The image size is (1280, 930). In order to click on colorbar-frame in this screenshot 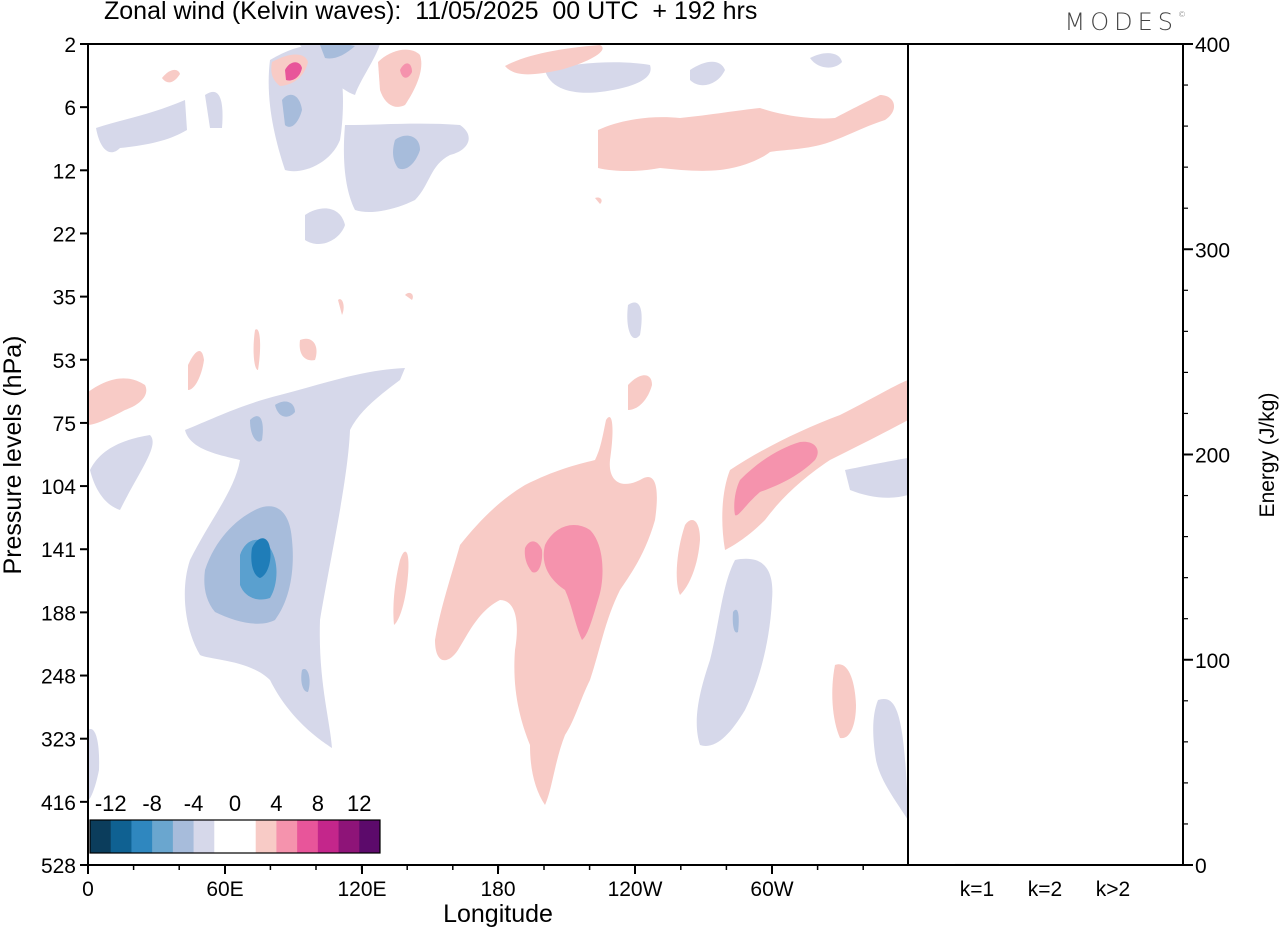, I will do `click(235, 836)`.